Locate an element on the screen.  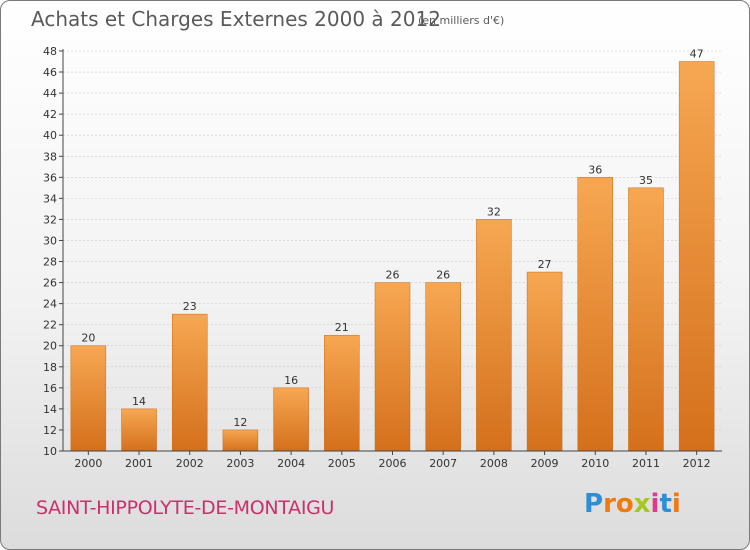
x-tick-label: 2009 is located at coordinates (545, 463).